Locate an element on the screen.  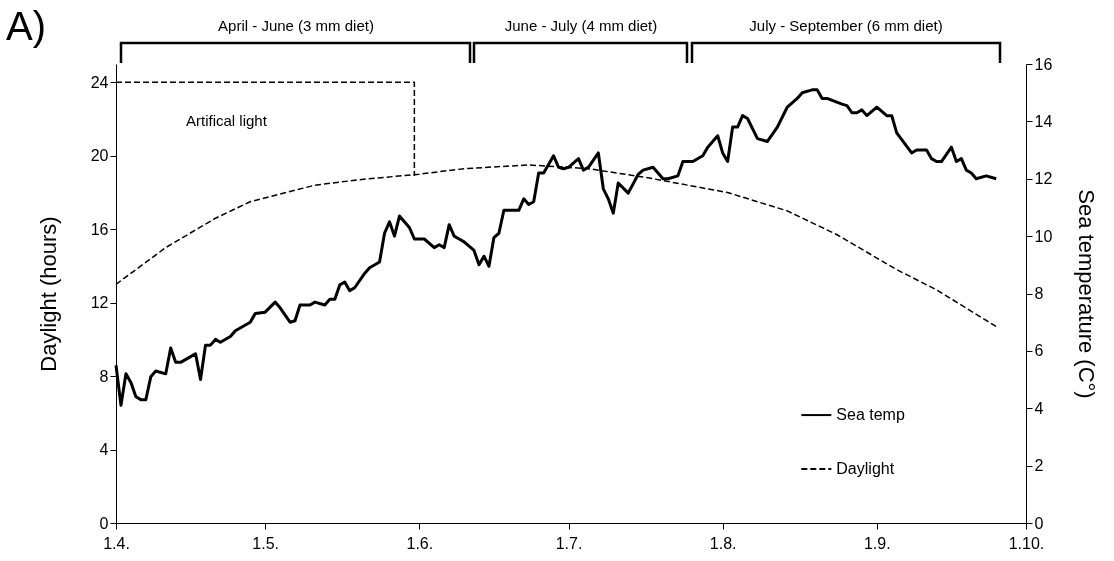
x-tick-label: 1.8. is located at coordinates (723, 543).